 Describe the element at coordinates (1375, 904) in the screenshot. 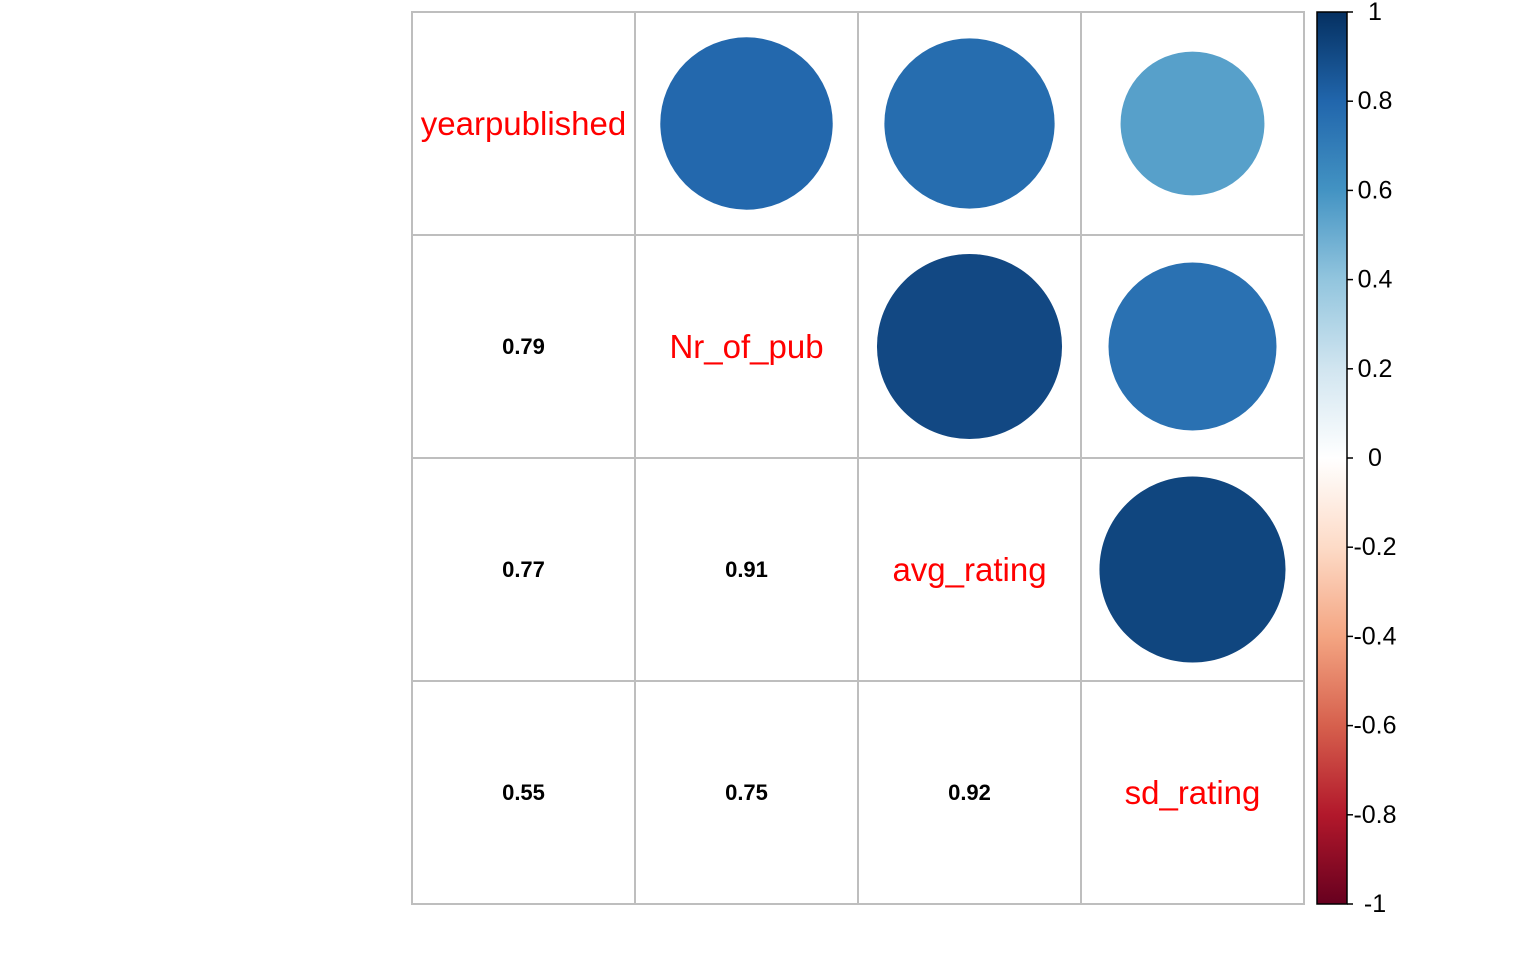

I see `colorbar-tick-label: -1` at that location.